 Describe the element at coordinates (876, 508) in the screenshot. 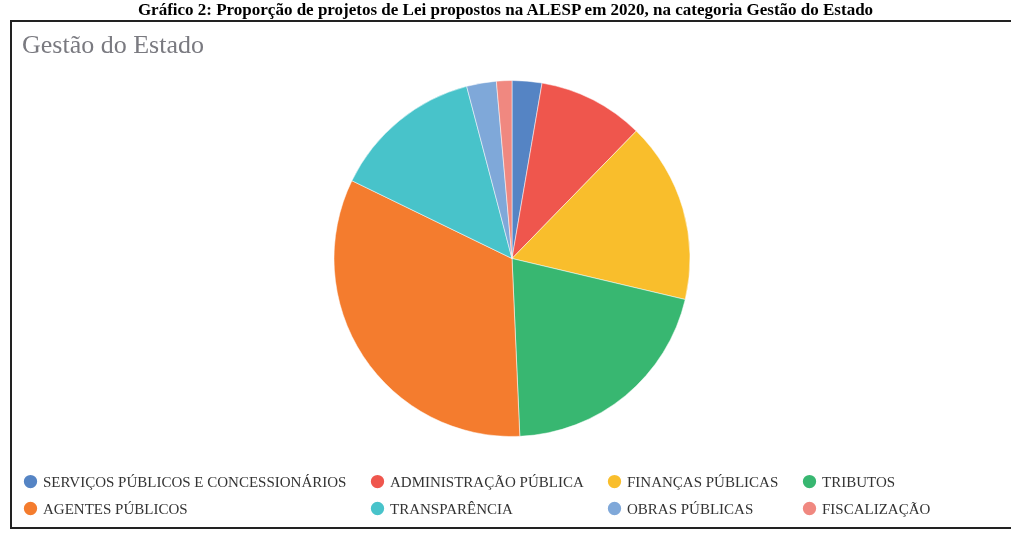

I see `legend-label: FISCALIZAÇÃO` at that location.